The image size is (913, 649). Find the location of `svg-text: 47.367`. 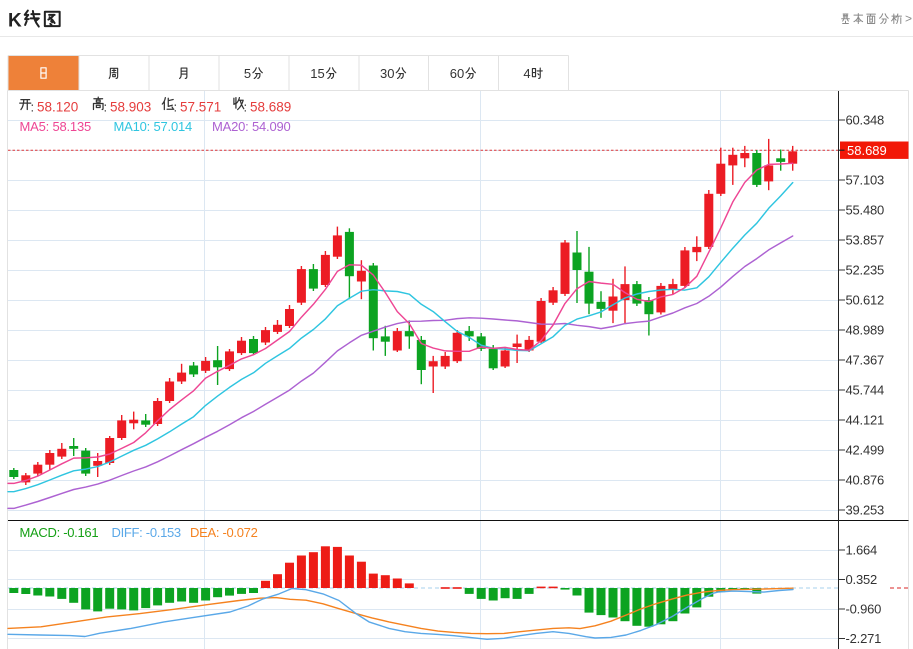

svg-text: 47.367 is located at coordinates (865, 359).